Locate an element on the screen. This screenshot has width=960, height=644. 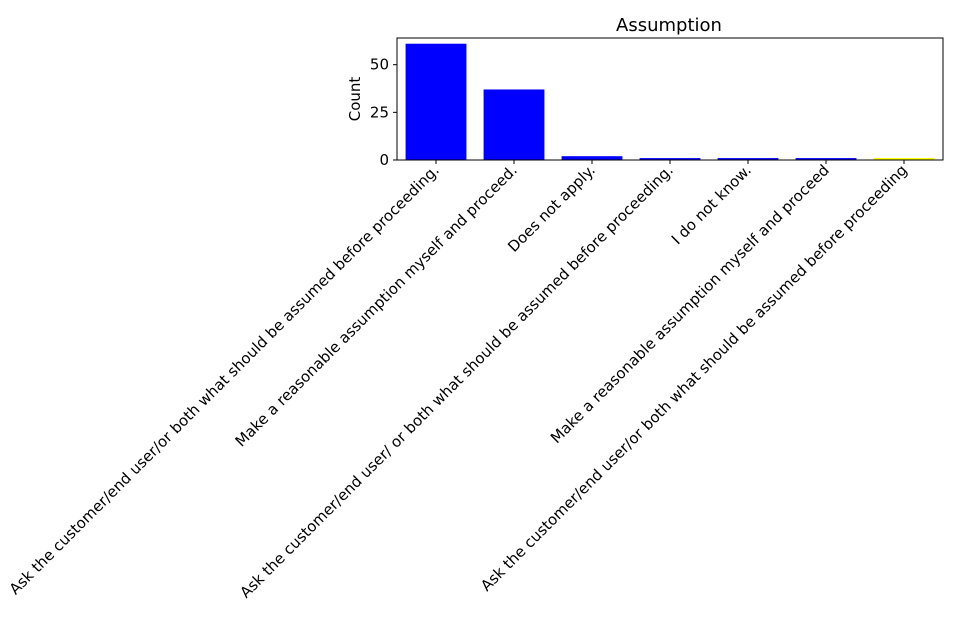
y-tick-label: 50 is located at coordinates (379, 65).